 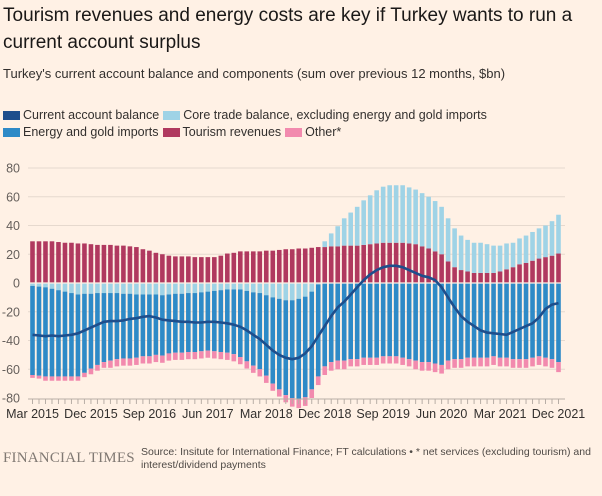 I want to click on y-tick-label: -60, so click(x=11, y=370).